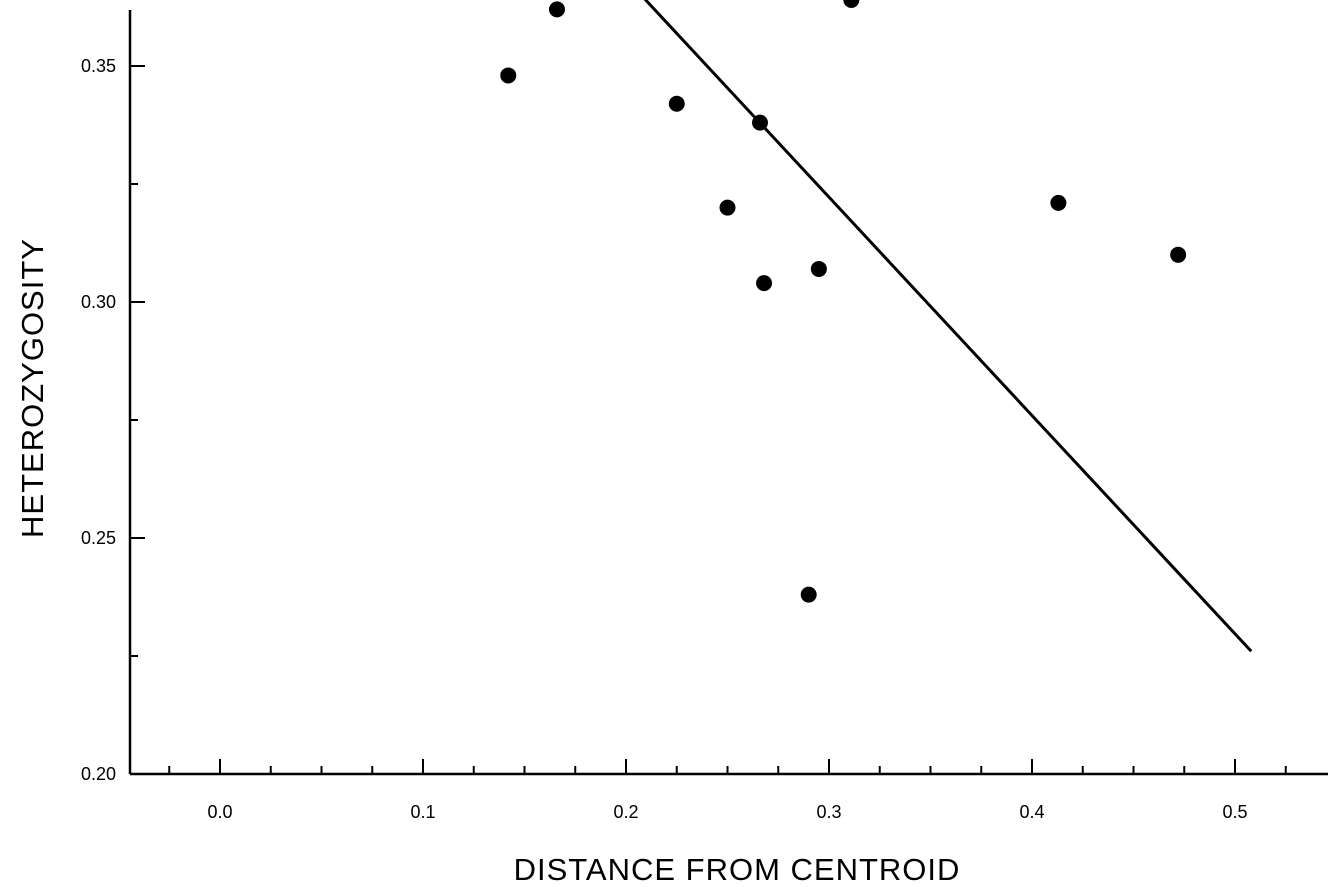 This screenshot has height=887, width=1332. What do you see at coordinates (98, 538) in the screenshot?
I see `y-tick-label: 0.25` at bounding box center [98, 538].